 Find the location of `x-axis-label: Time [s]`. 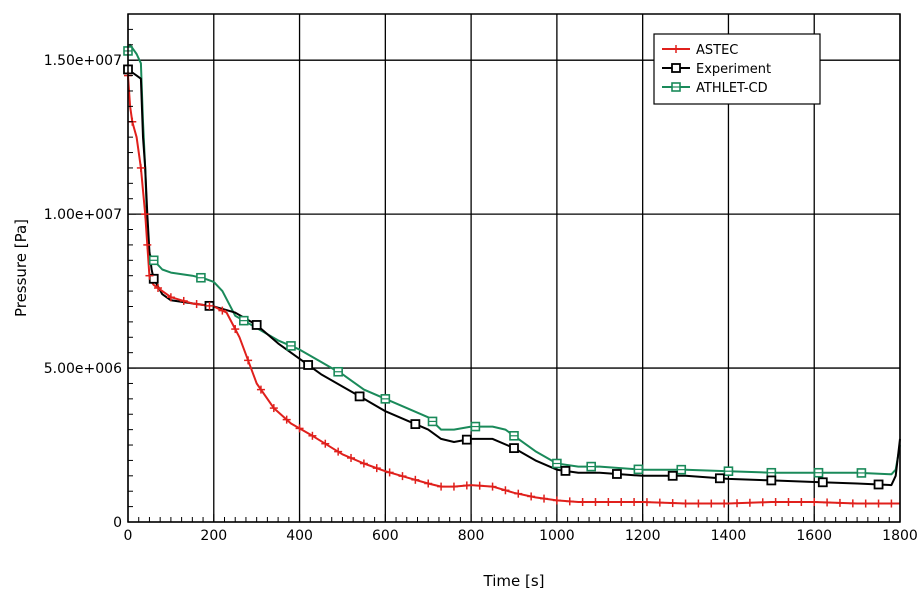

x-axis-label: Time [s] is located at coordinates (514, 581).